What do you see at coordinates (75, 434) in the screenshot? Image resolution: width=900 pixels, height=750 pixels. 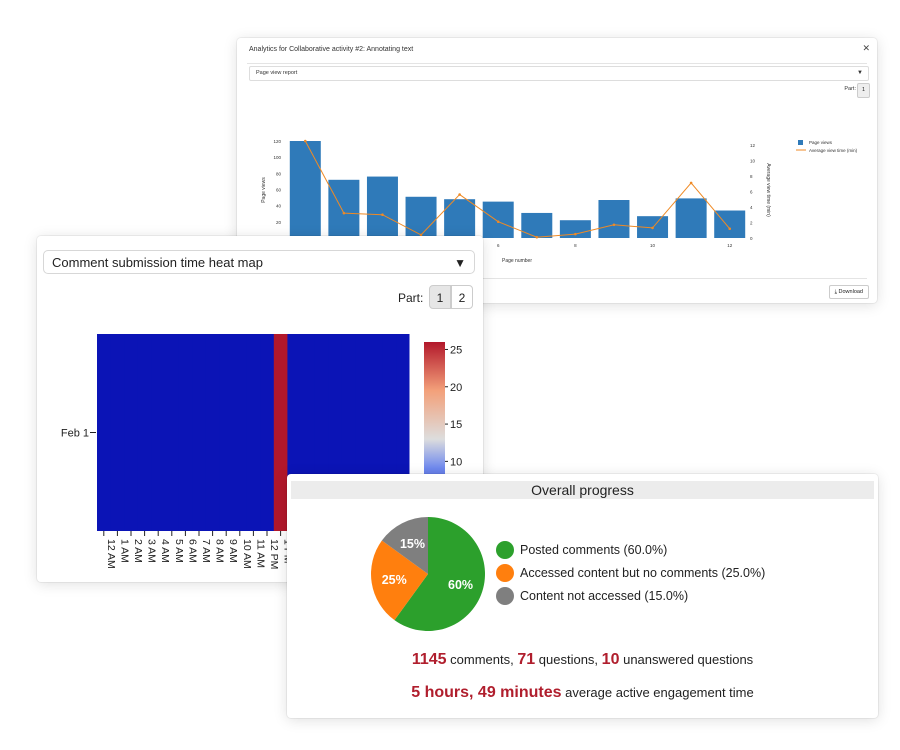 I see `row-label: Feb 1` at bounding box center [75, 434].